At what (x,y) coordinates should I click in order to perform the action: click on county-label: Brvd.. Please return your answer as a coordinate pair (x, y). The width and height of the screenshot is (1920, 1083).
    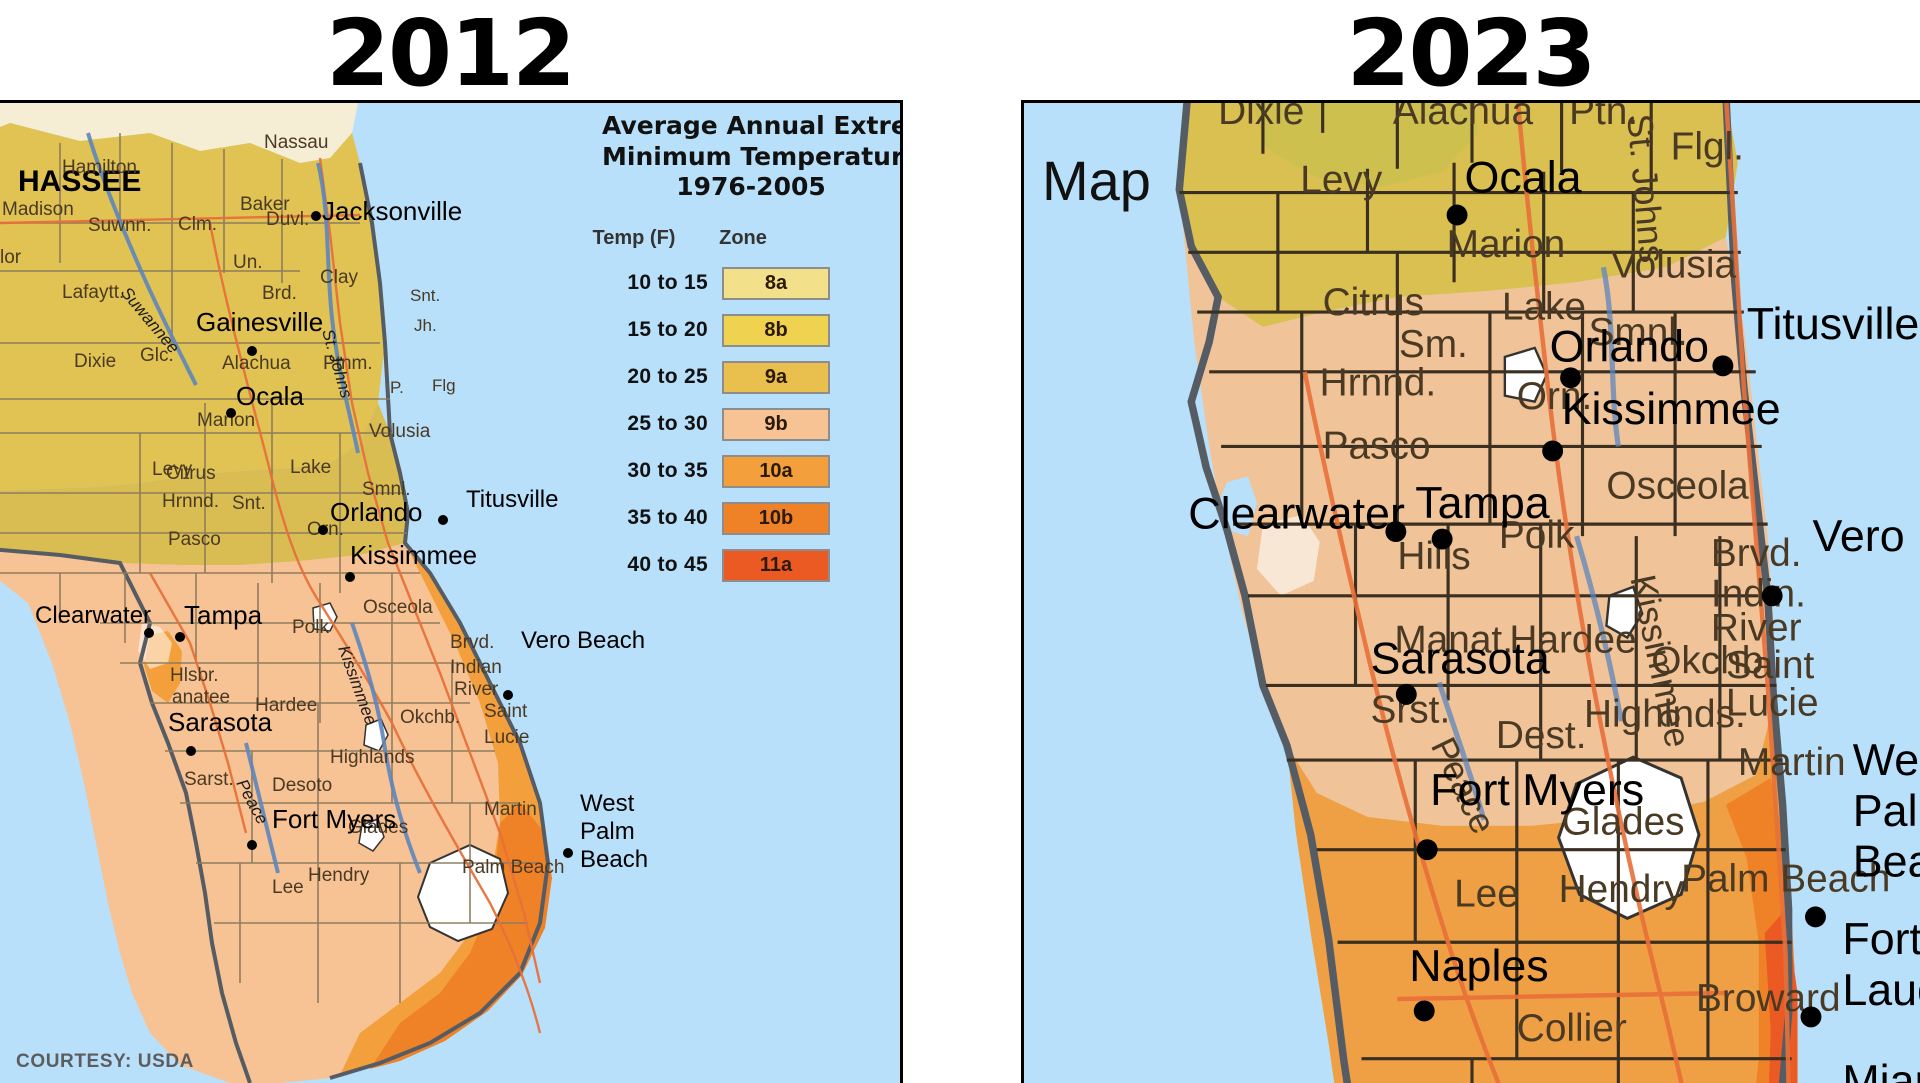
    Looking at the image, I should click on (1756, 553).